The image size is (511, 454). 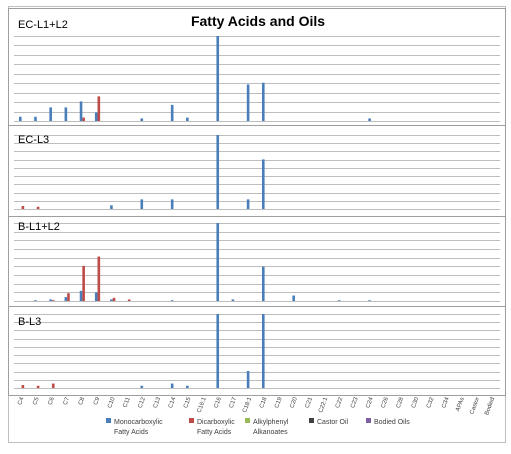 I want to click on panel-label: B-L3, so click(x=29, y=322).